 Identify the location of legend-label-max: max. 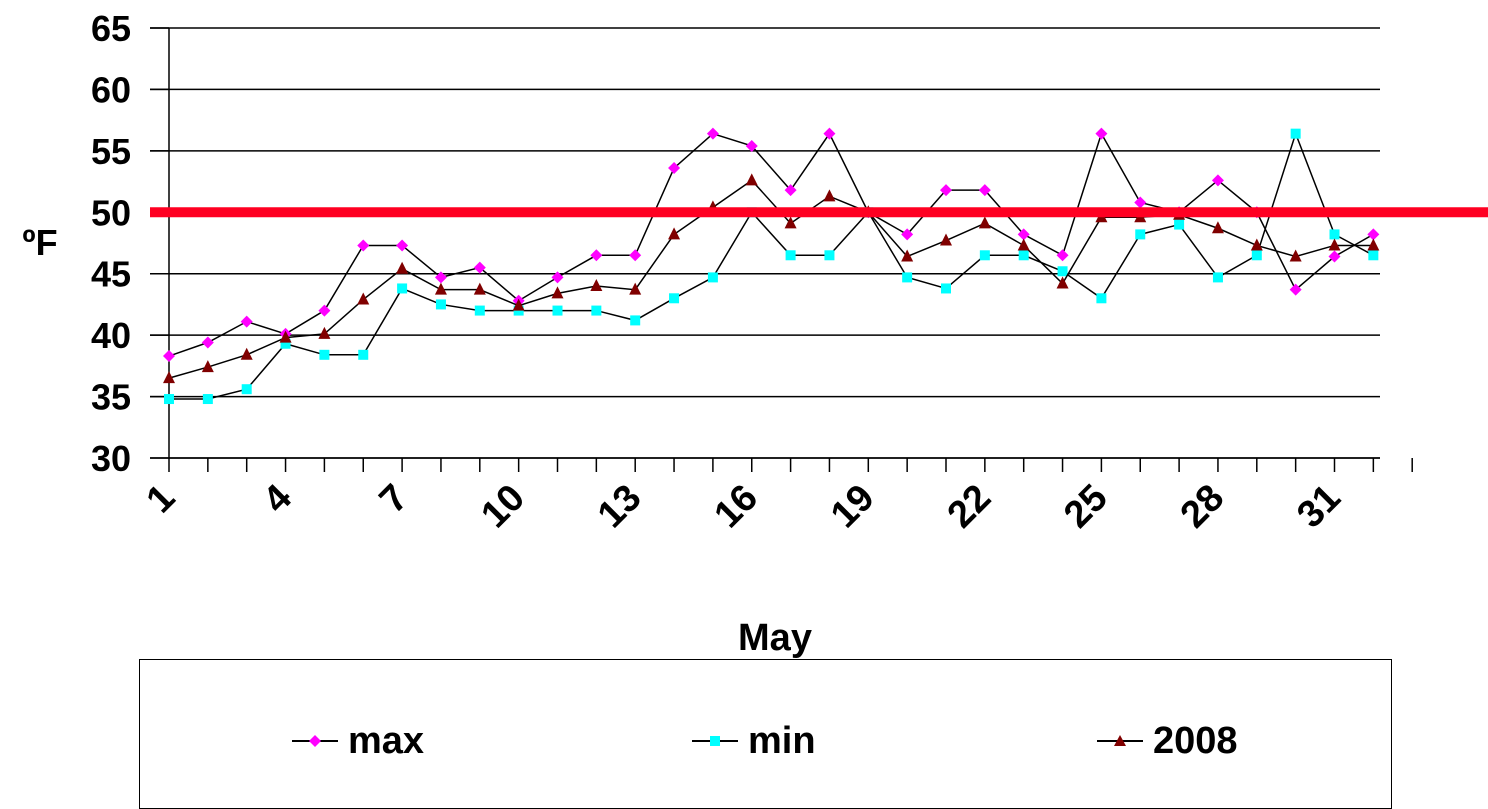
(386, 740).